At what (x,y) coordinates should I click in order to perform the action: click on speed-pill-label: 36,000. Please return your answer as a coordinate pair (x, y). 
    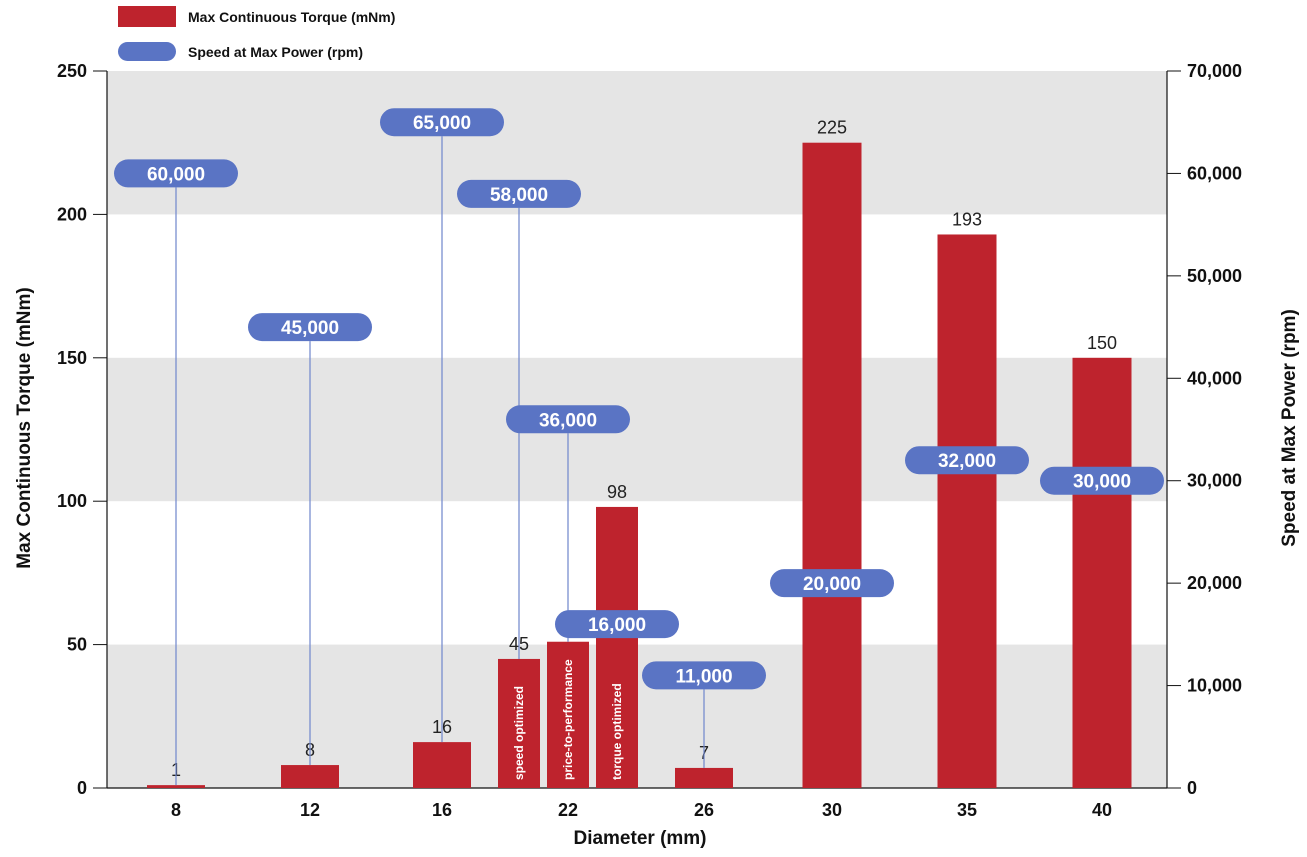
    Looking at the image, I should click on (568, 420).